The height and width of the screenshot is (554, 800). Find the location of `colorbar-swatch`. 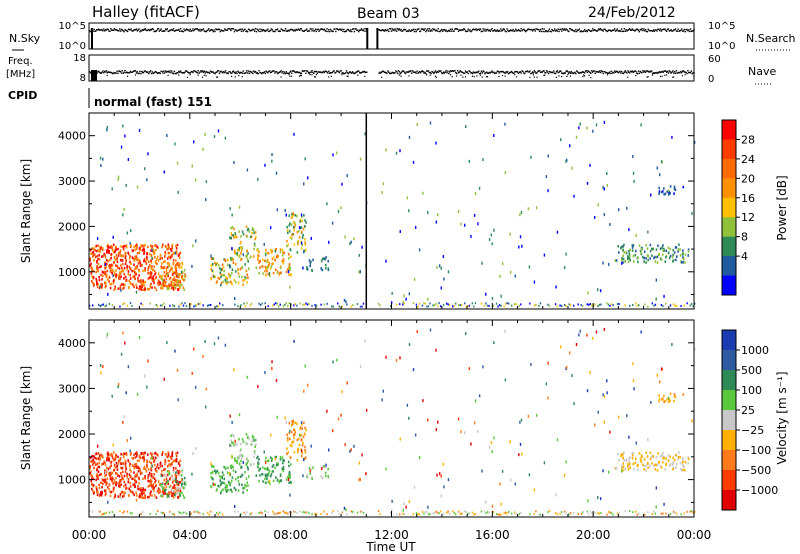

colorbar-swatch is located at coordinates (729, 188).